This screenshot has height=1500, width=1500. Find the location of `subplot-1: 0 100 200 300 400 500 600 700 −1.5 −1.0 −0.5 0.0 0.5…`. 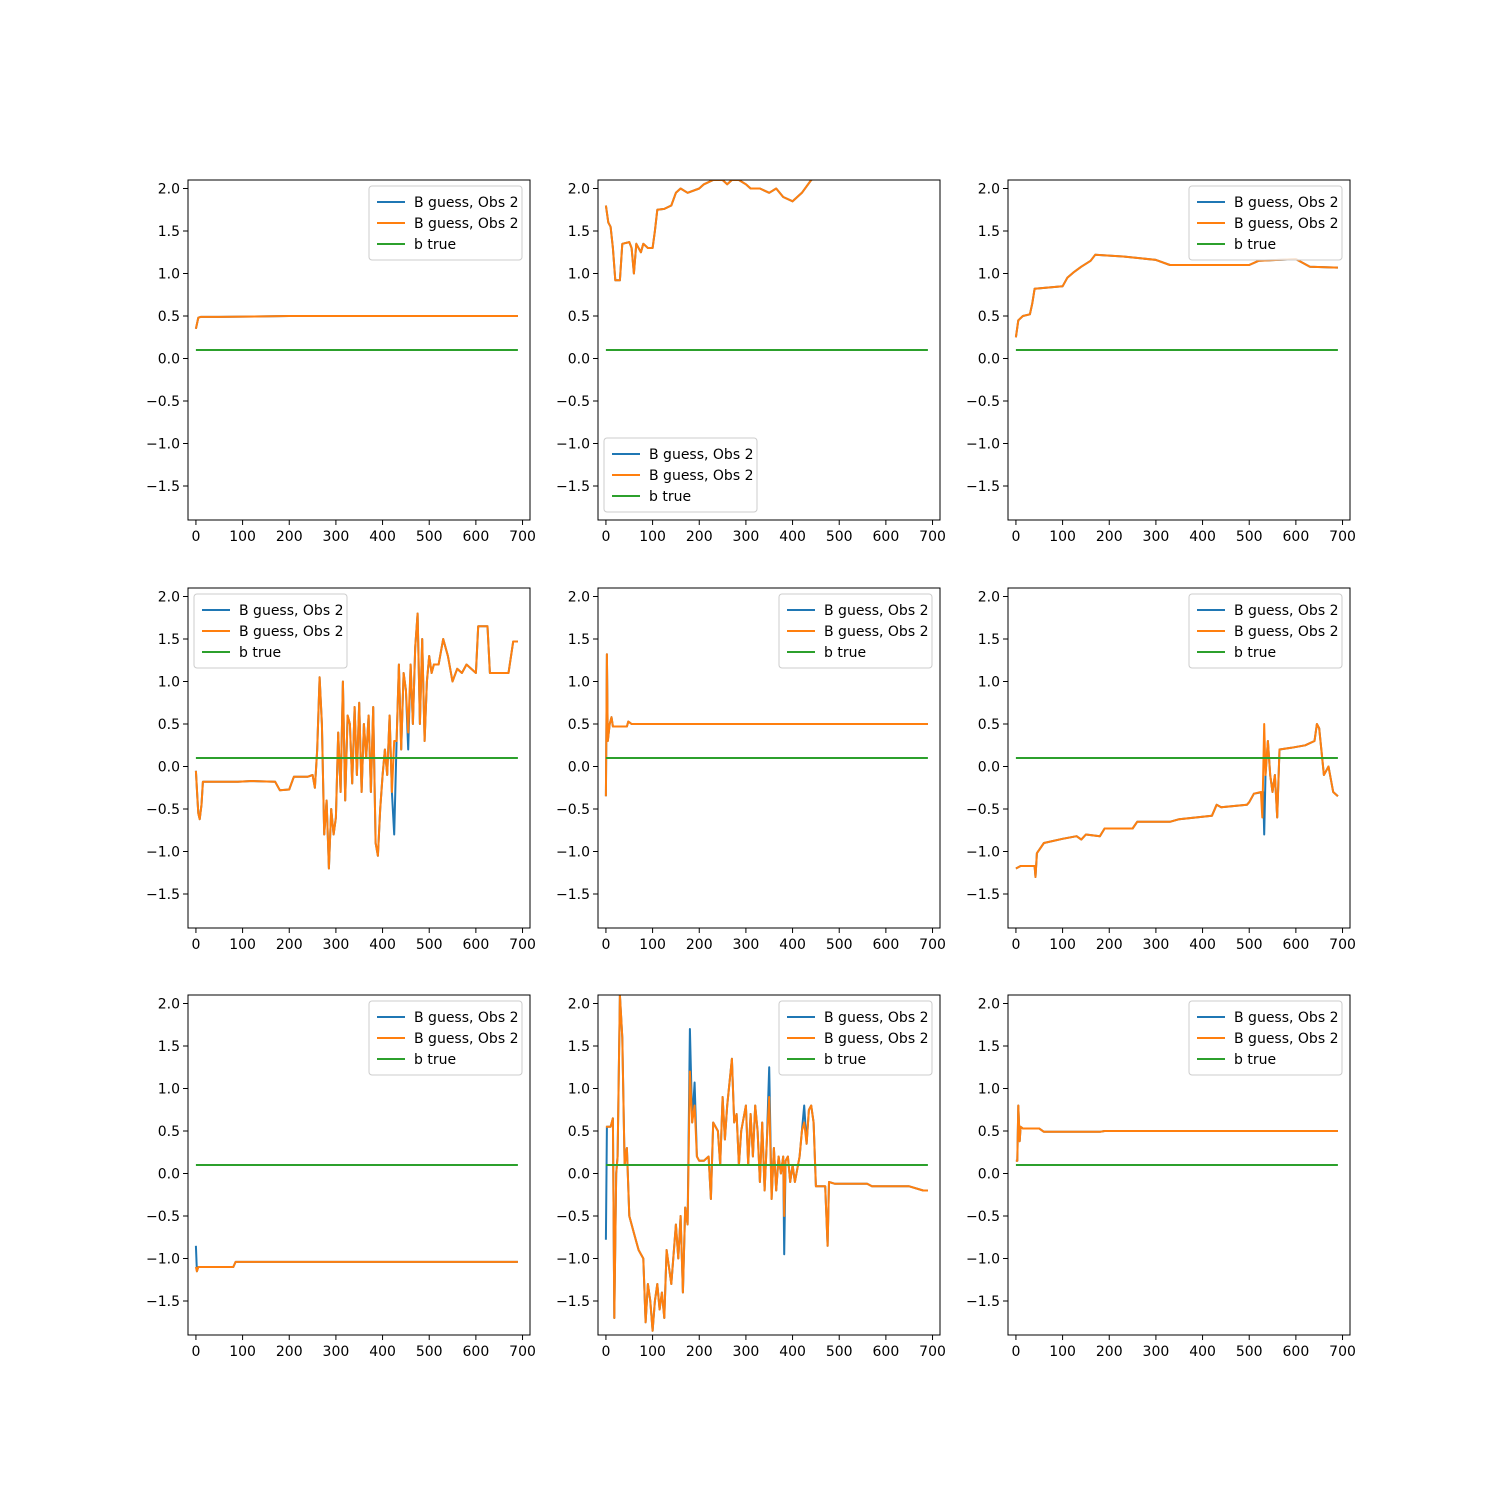

subplot-1: 0 100 200 300 400 500 600 700 −1.5 −1.0 −0.5 0.0 0.5… is located at coordinates (341, 362).